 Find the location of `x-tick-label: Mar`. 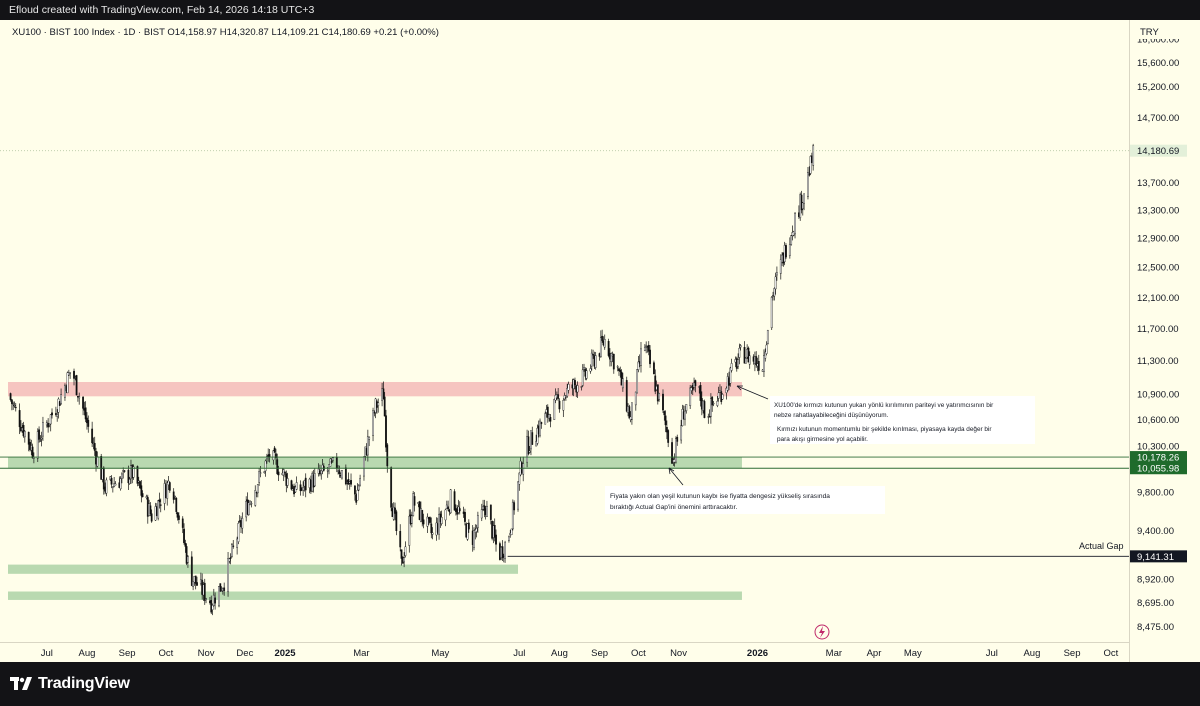

x-tick-label: Mar is located at coordinates (361, 653).